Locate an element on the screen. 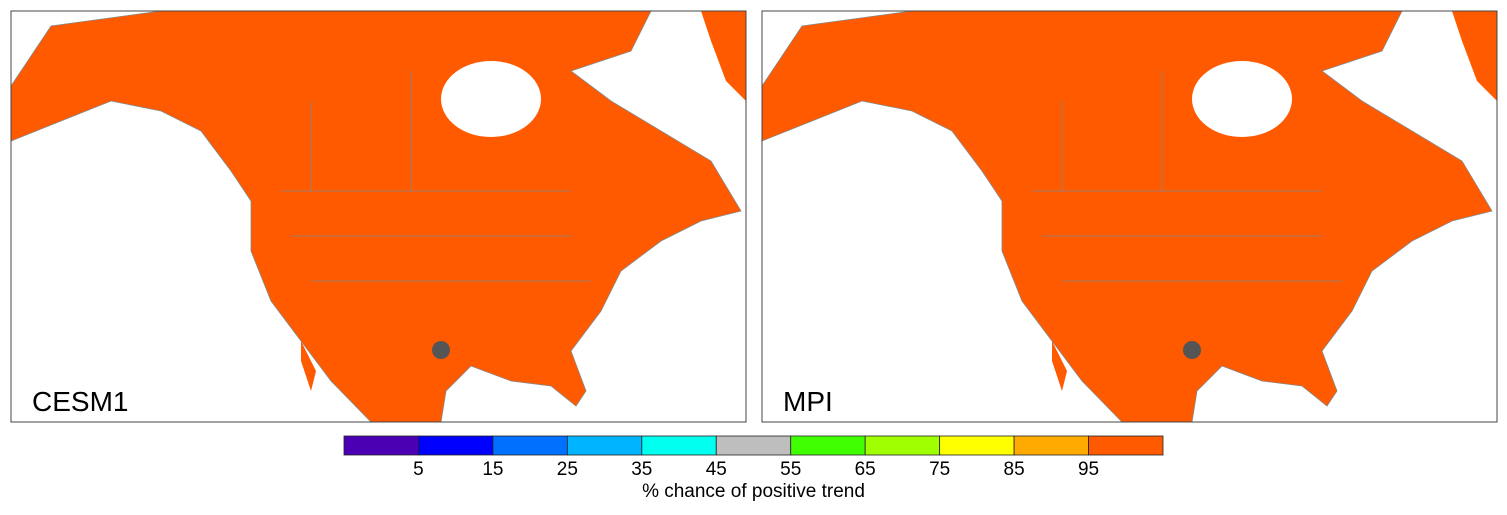 This screenshot has width=1507, height=515. colorbar-tick-label: 75 is located at coordinates (939, 469).